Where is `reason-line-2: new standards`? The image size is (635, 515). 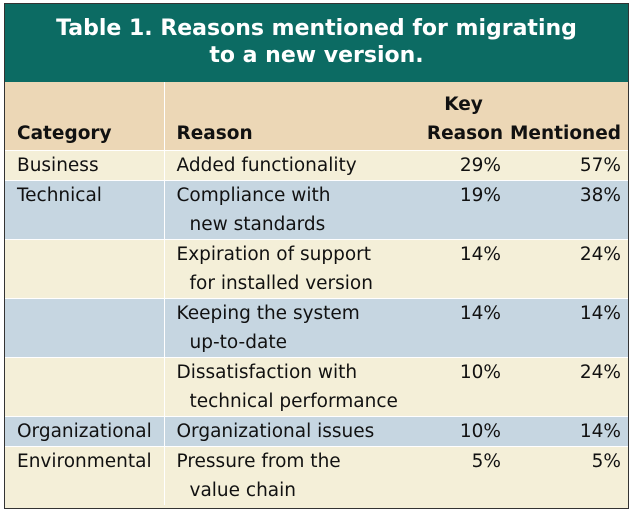
reason-line-2: new standards is located at coordinates (257, 224).